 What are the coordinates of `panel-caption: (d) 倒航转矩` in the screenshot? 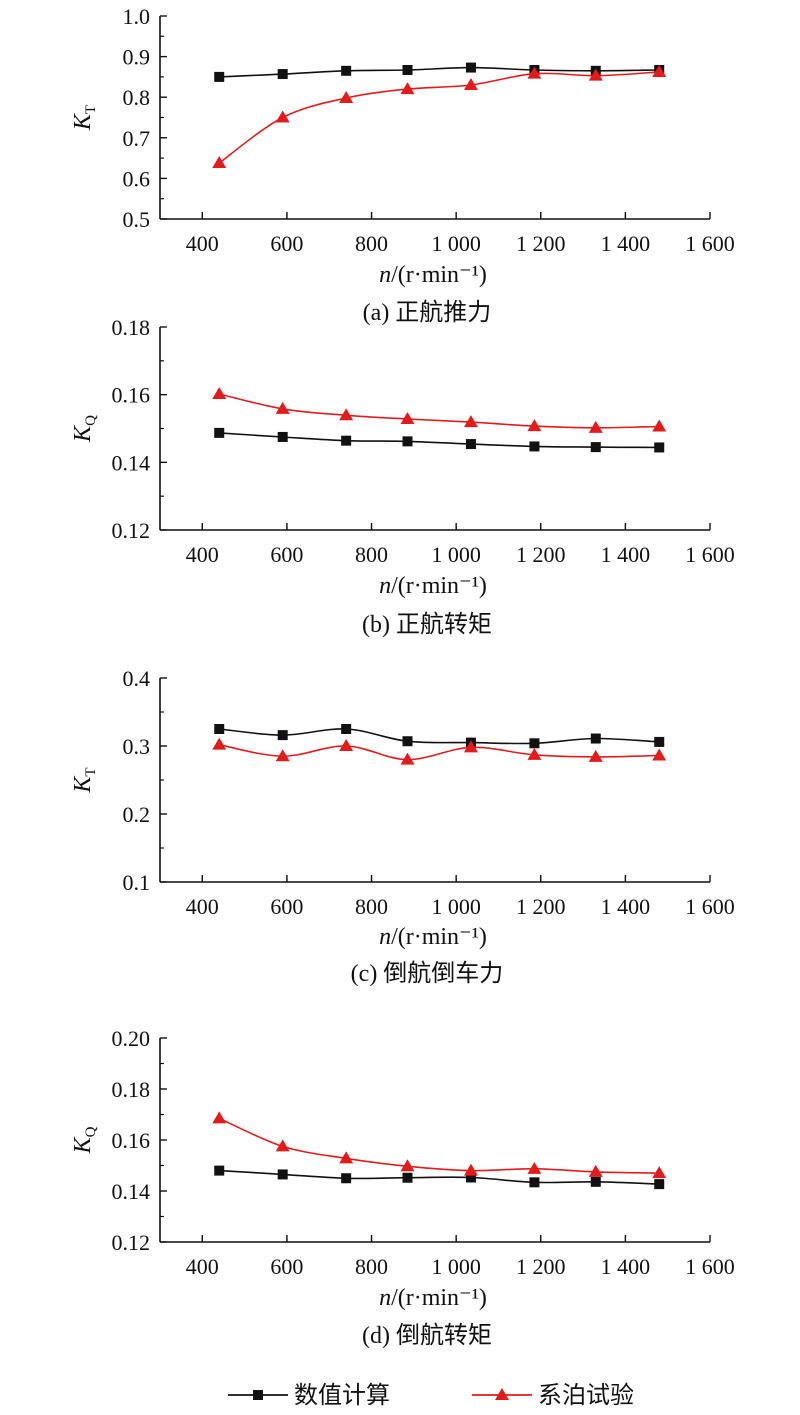 It's located at (427, 1335).